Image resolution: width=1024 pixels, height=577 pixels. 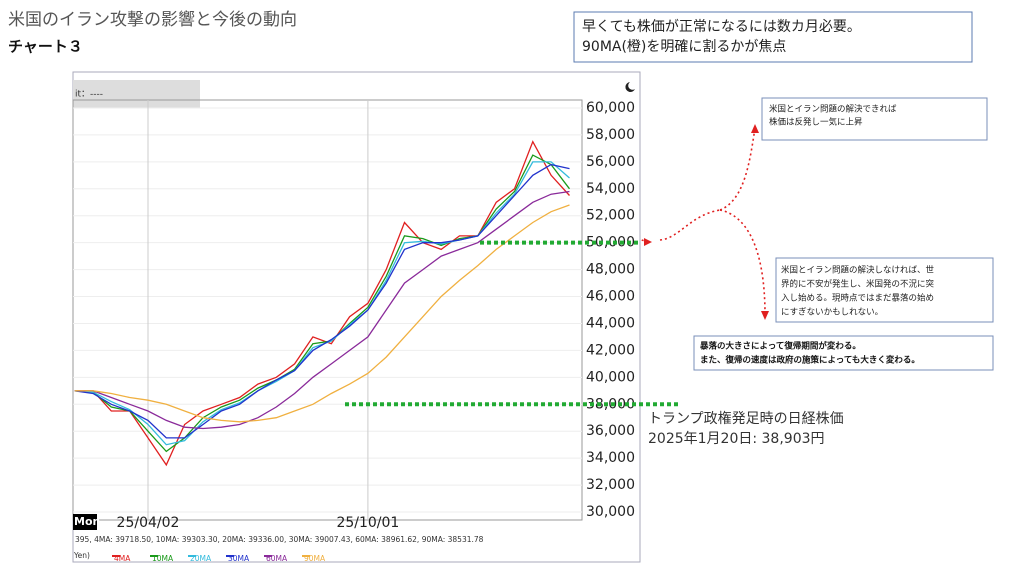 What do you see at coordinates (610, 216) in the screenshot?
I see `y-tick-label: 52,000` at bounding box center [610, 216].